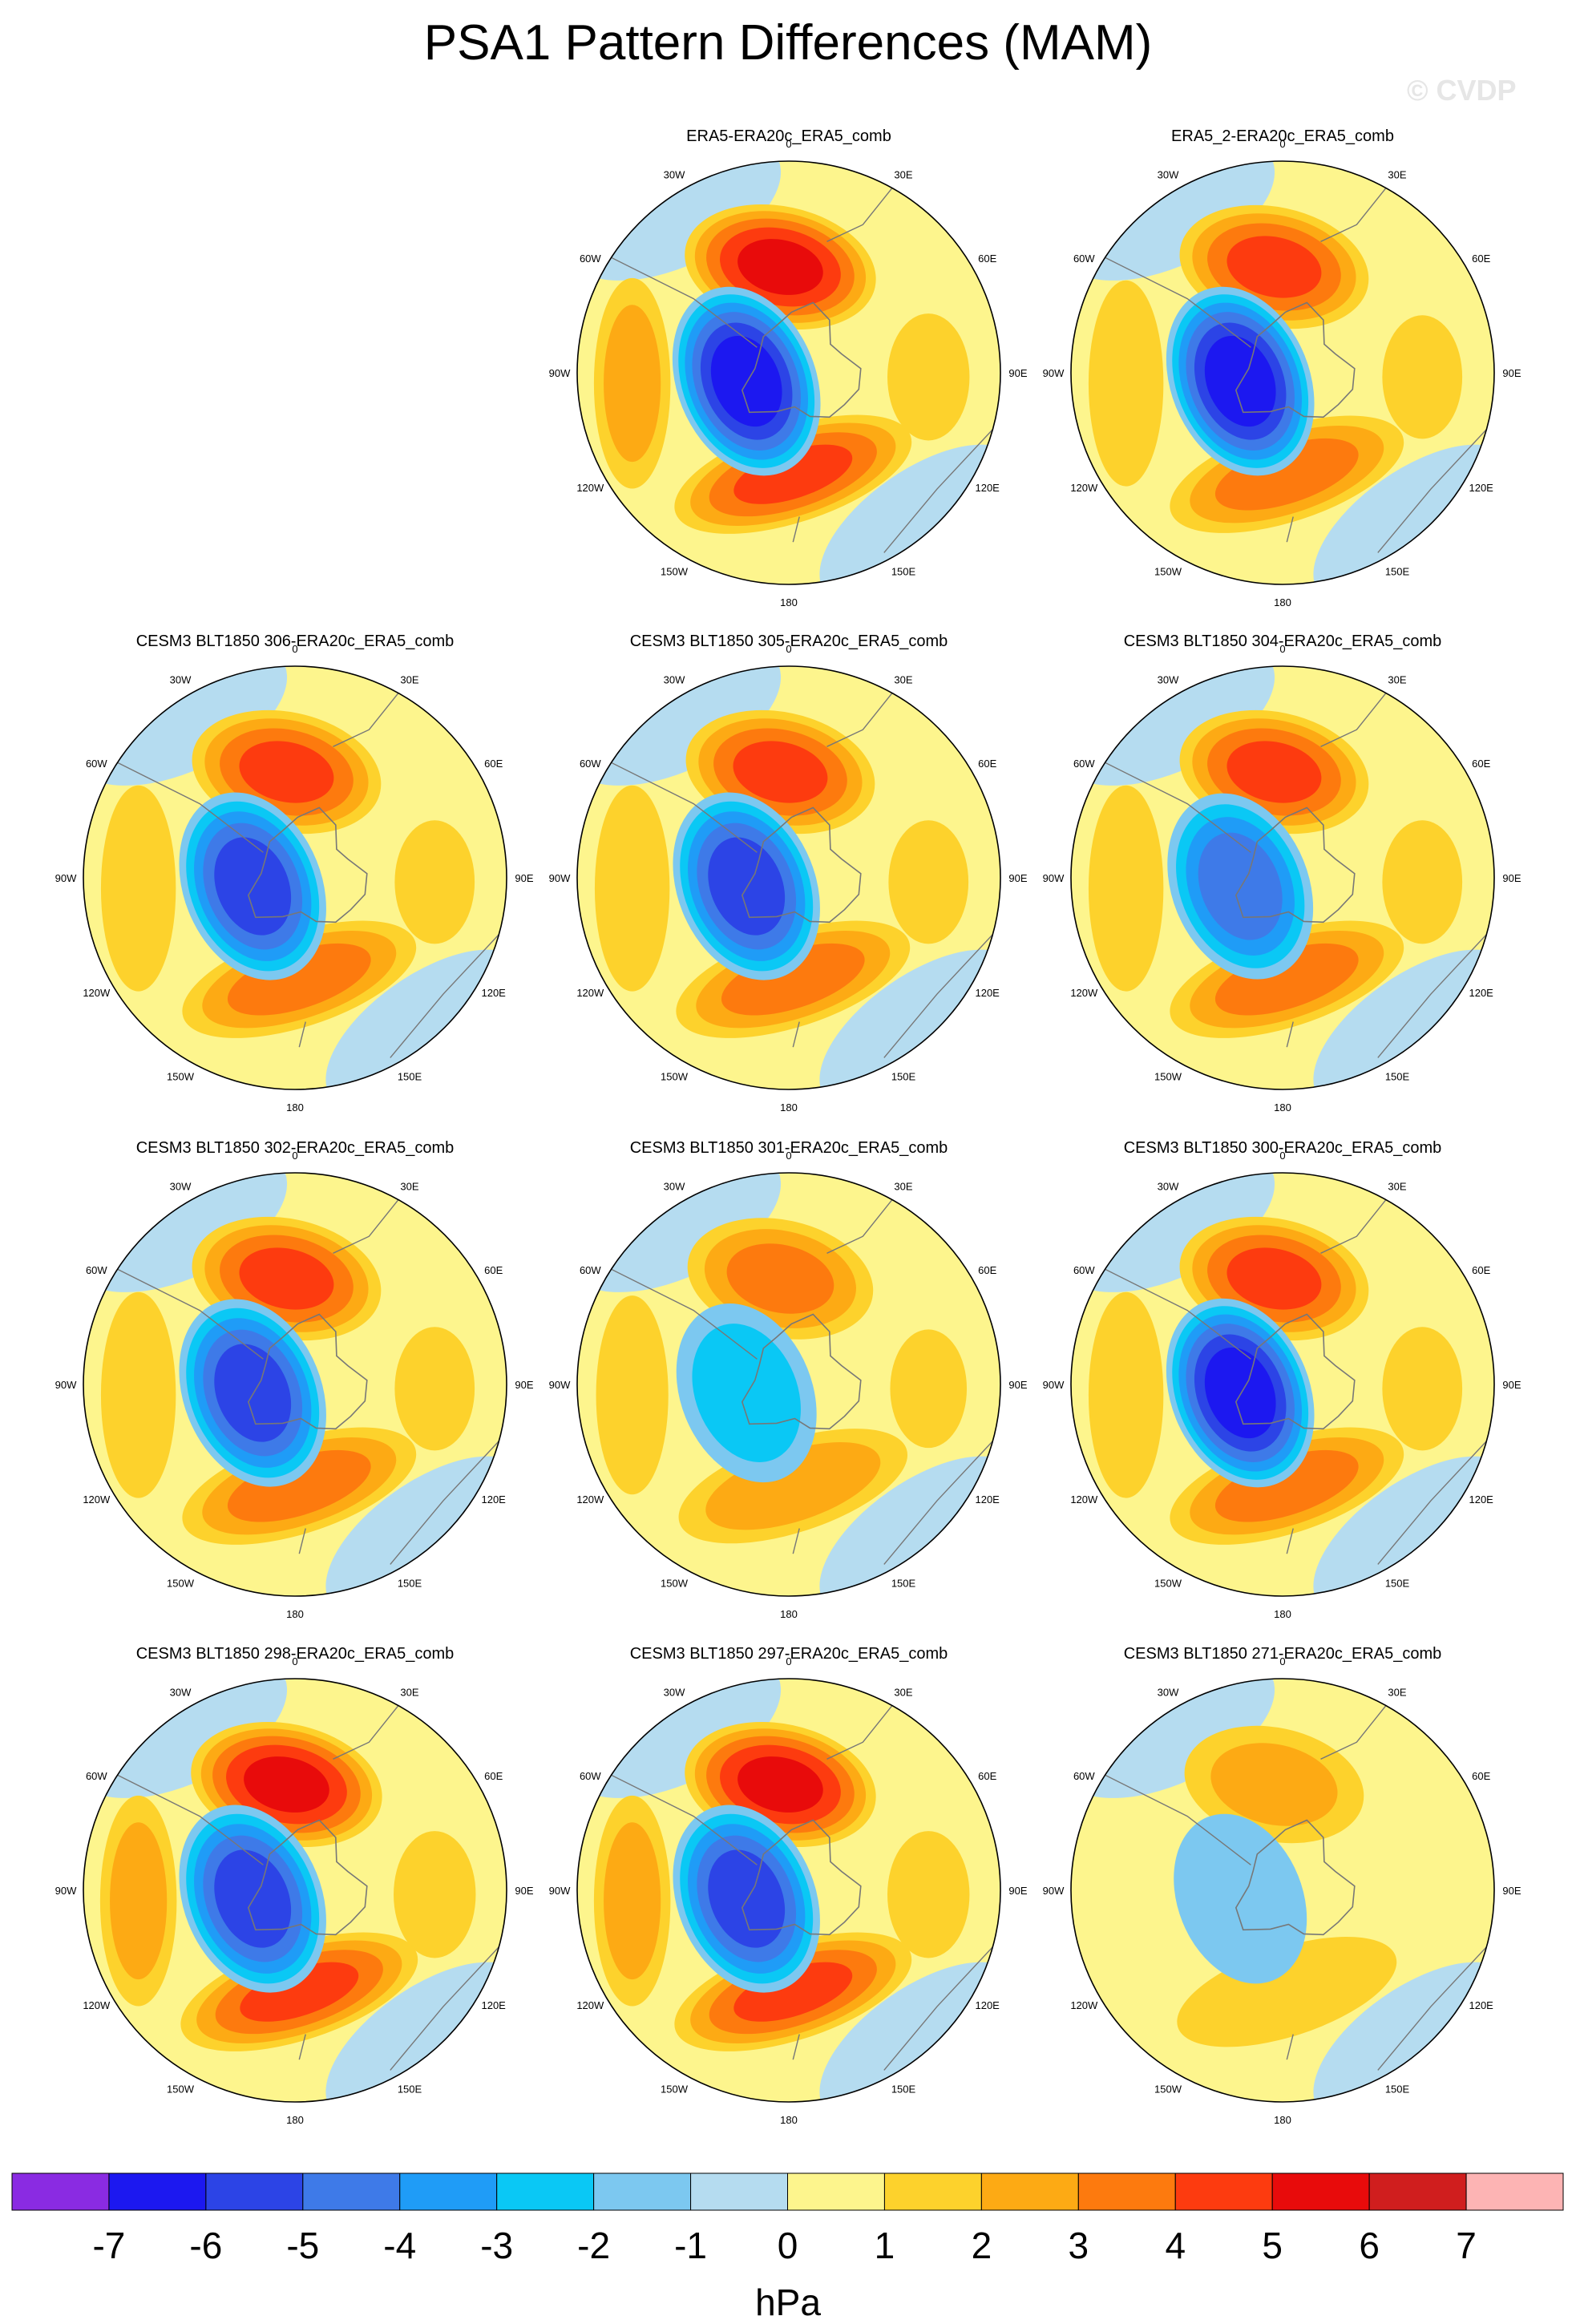  I want to click on colorbar-tick-label: 7, so click(1466, 2245).